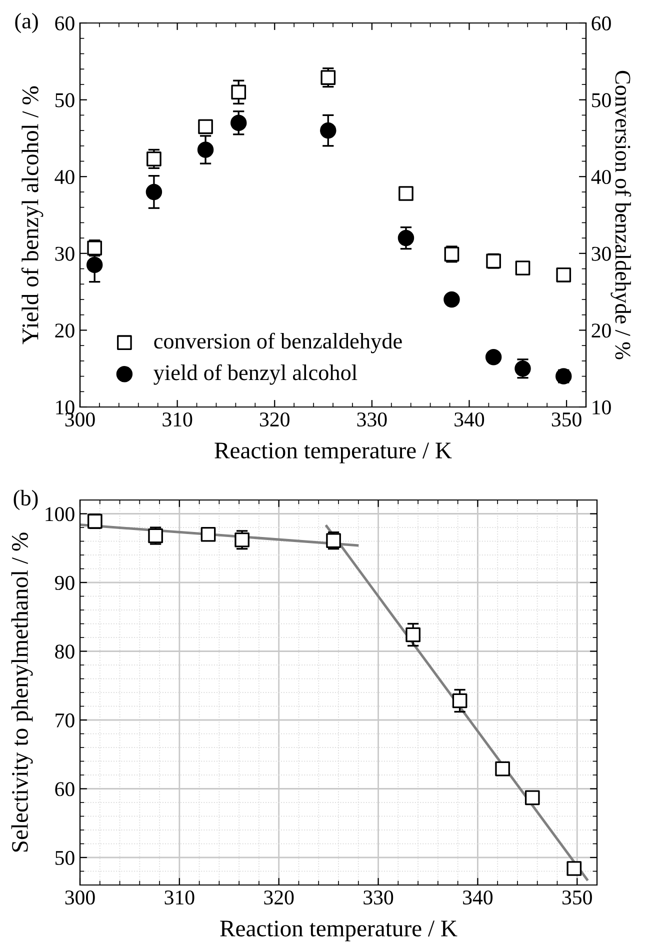  I want to click on legend-label: conversion of benzaldehyde, so click(278, 343).